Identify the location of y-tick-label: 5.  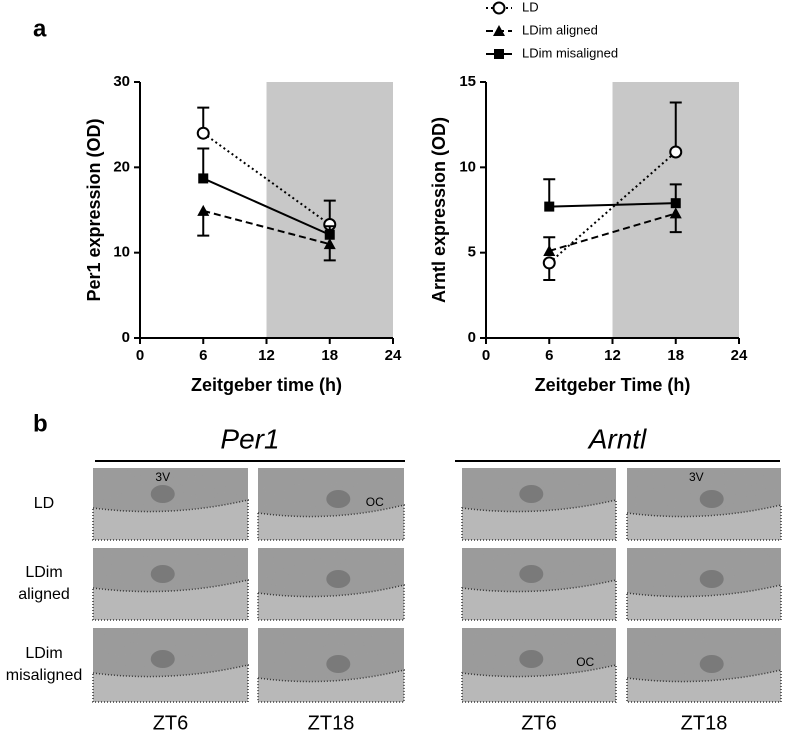
(472, 252).